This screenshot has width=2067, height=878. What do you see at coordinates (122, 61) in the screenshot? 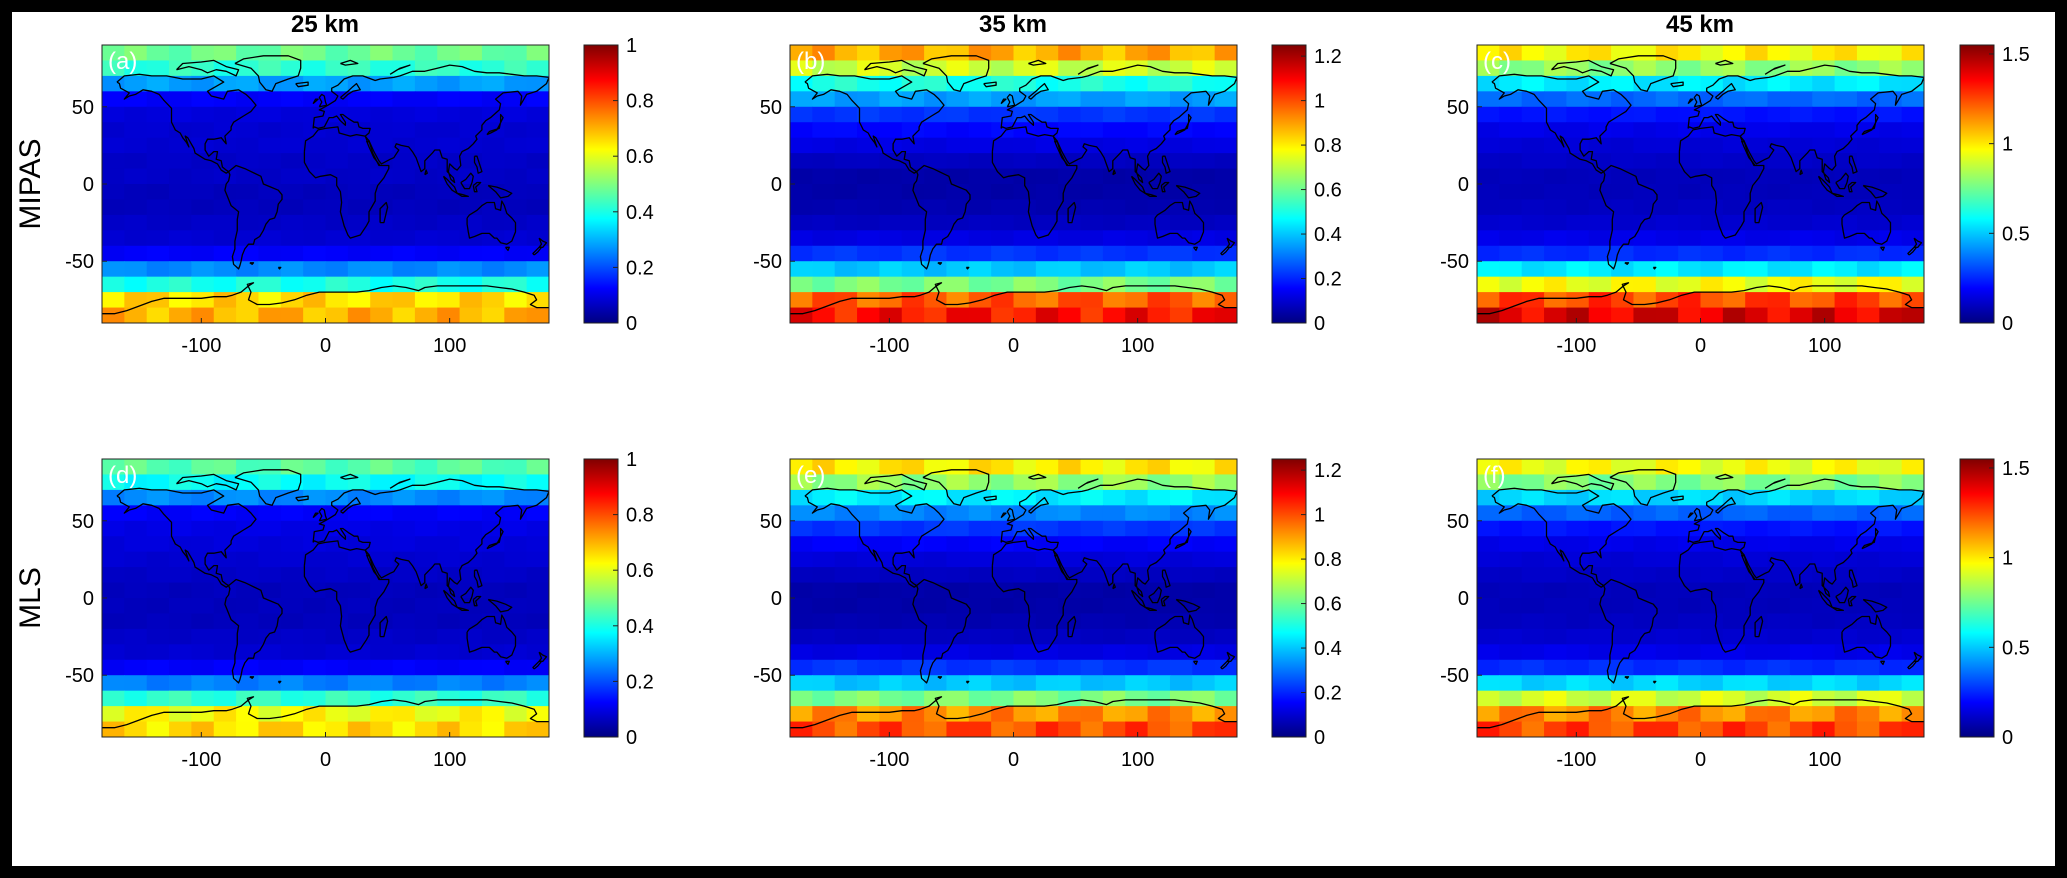
I see `panel-label: (a)` at bounding box center [122, 61].